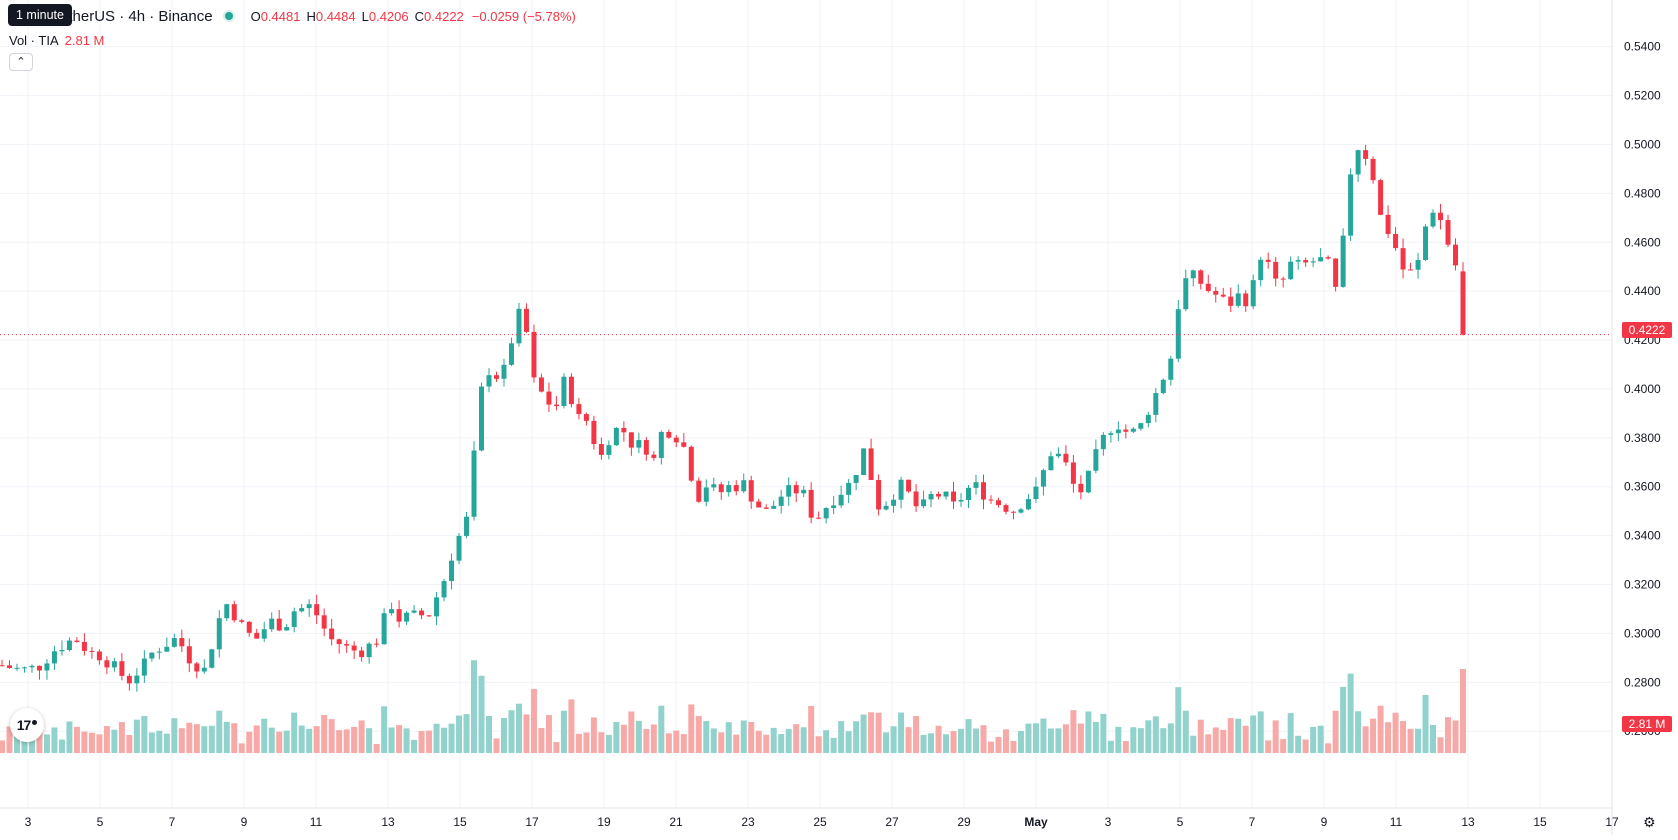 The image size is (1678, 840). I want to click on market-status-icon, so click(228, 16).